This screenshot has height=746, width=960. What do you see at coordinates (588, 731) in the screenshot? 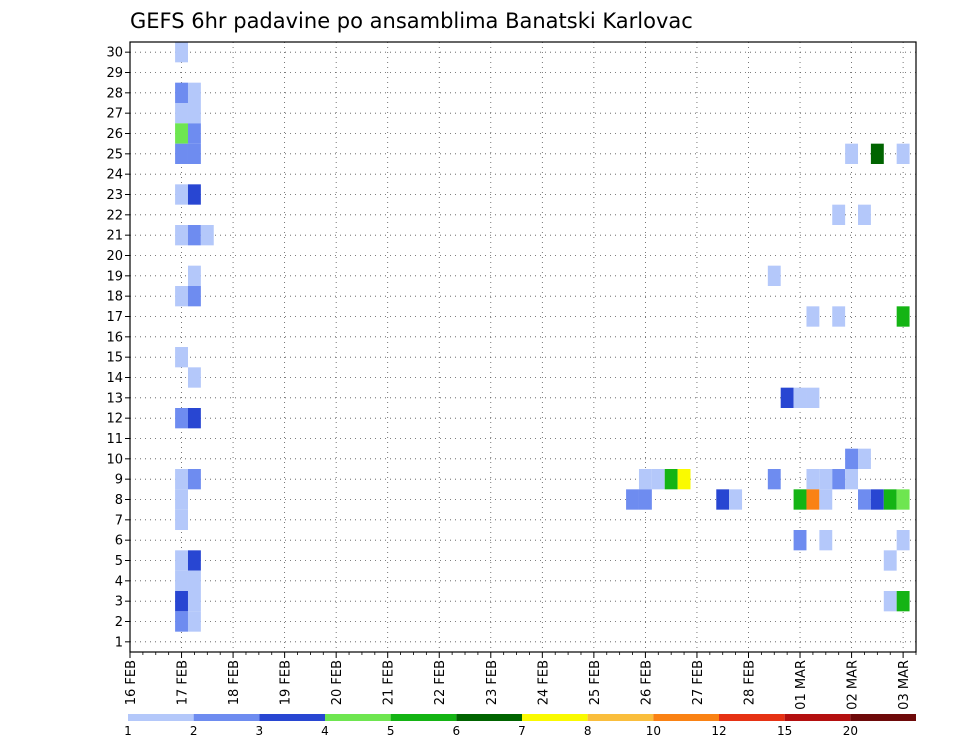
I see `colorbar-label: 8` at bounding box center [588, 731].